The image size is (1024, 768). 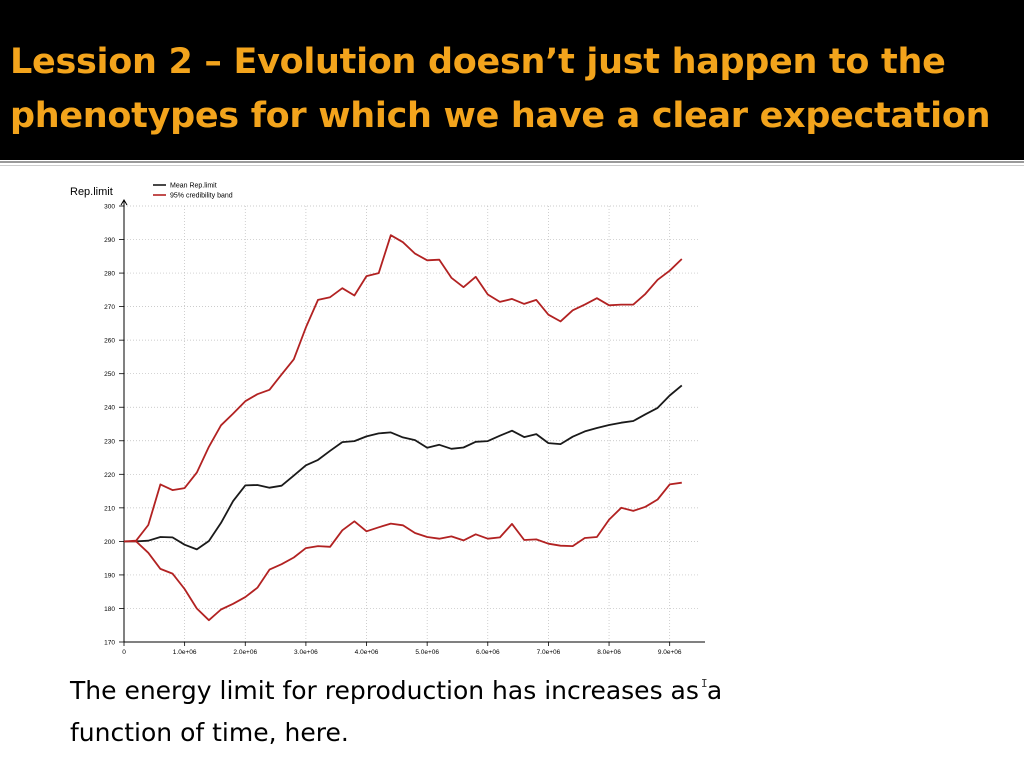 What do you see at coordinates (124, 202) in the screenshot?
I see `y-axis-arrow-icon` at bounding box center [124, 202].